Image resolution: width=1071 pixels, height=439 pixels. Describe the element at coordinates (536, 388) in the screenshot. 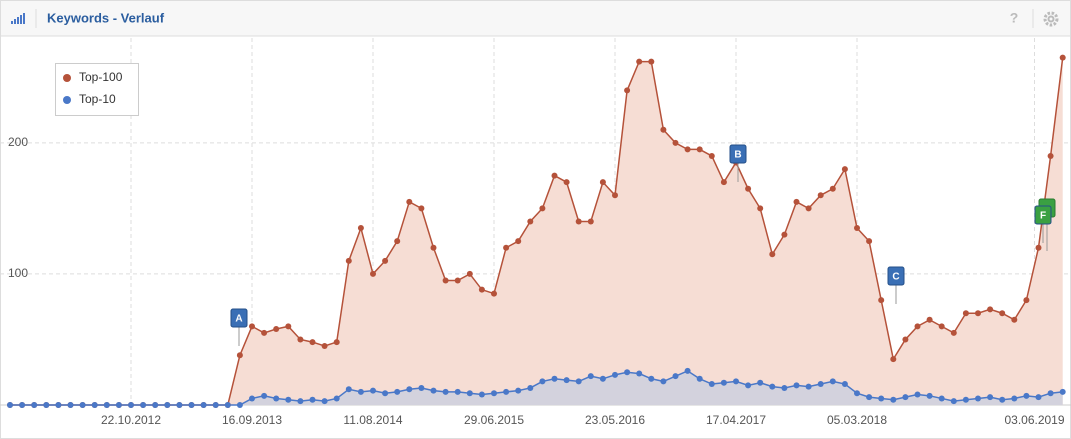

I see `line` at that location.